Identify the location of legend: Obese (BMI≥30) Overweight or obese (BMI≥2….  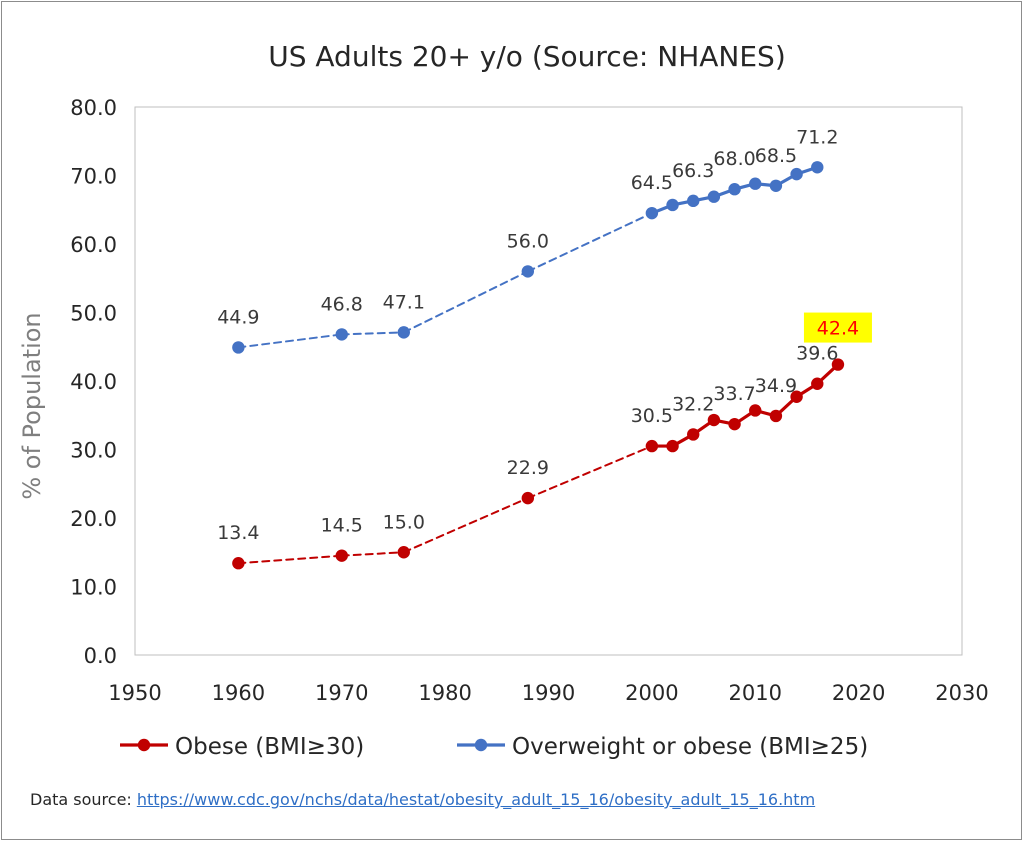
(494, 747).